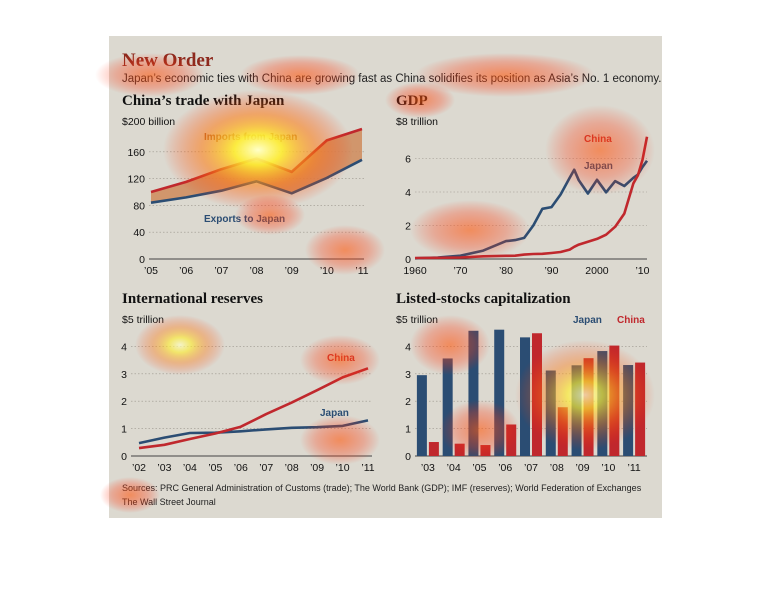 This screenshot has width=770, height=612. I want to click on x-tick-label: ’90, so click(551, 271).